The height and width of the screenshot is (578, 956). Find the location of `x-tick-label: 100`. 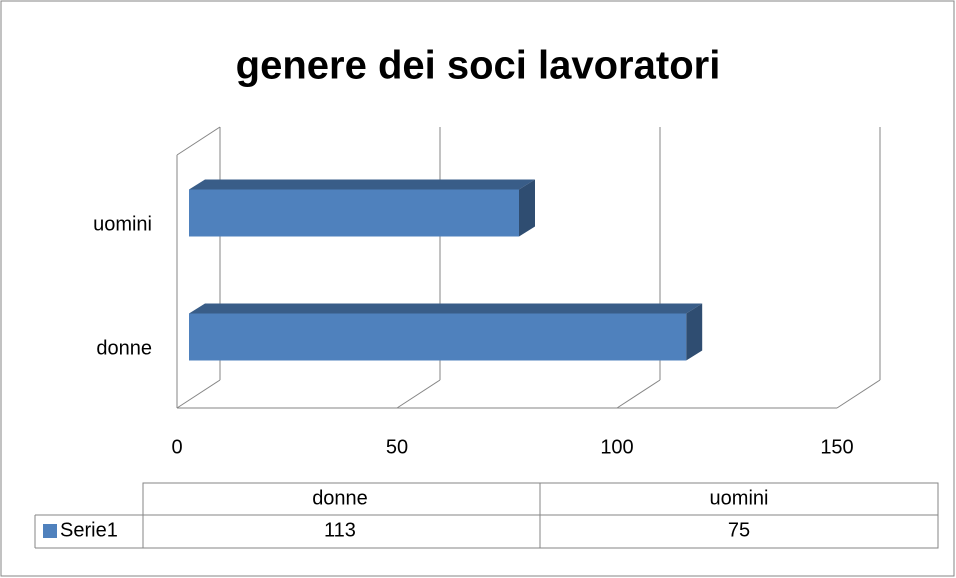

x-tick-label: 100 is located at coordinates (616, 447).